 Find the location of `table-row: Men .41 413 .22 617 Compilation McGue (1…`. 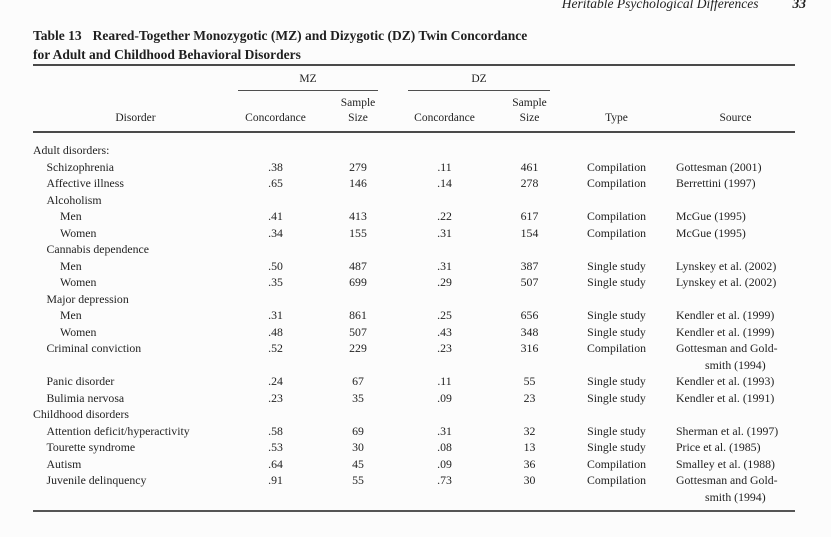

table-row: Men .41 413 .22 617 Compilation McGue (1… is located at coordinates (414, 216).